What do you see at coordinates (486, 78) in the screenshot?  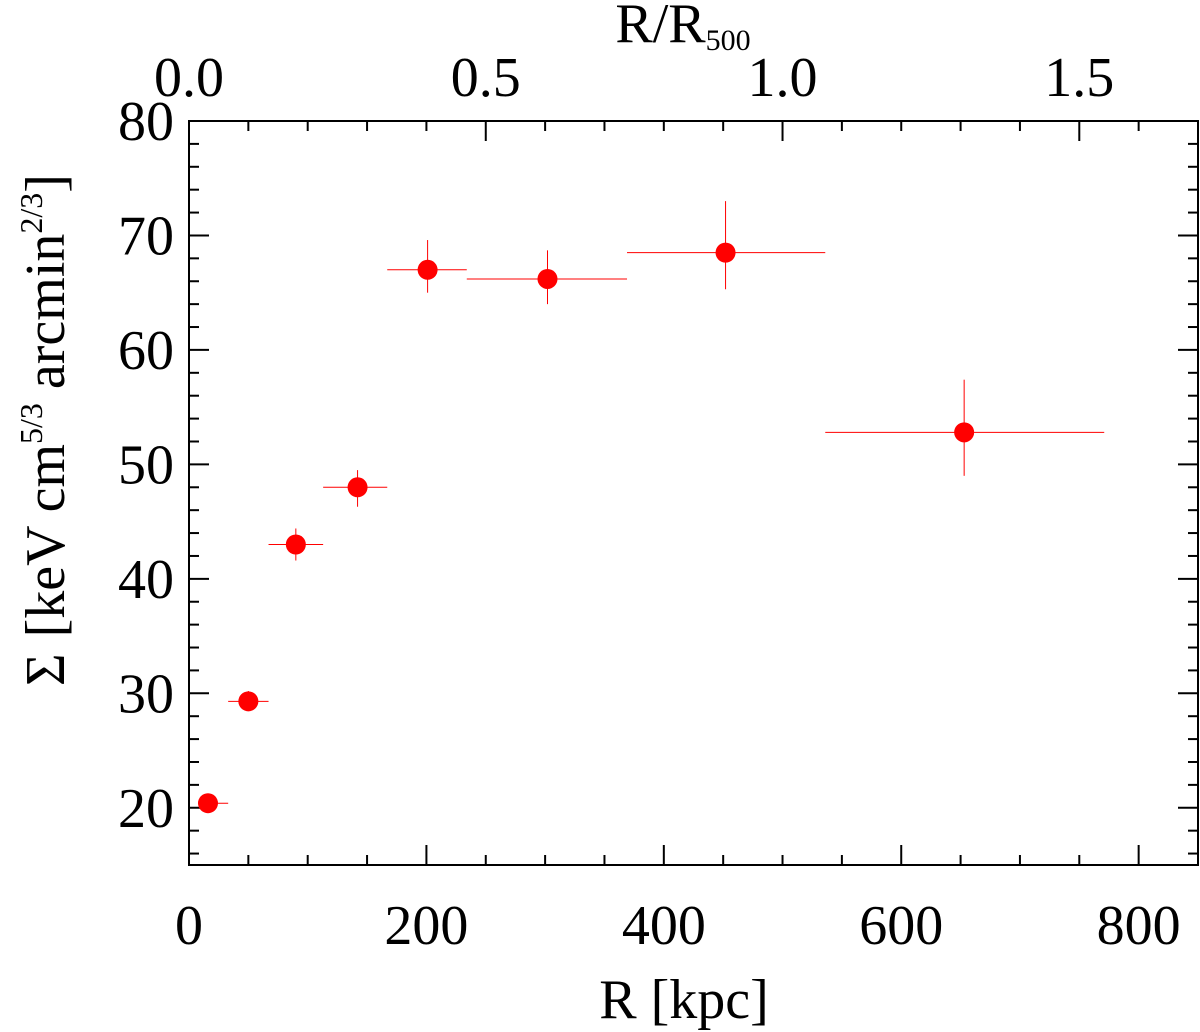 I see `top-tick-label: 0.5` at bounding box center [486, 78].